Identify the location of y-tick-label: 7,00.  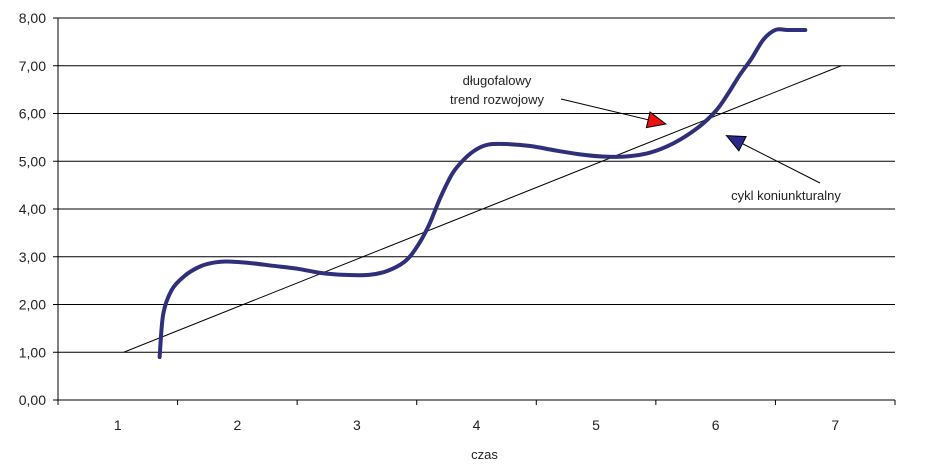
(32, 66).